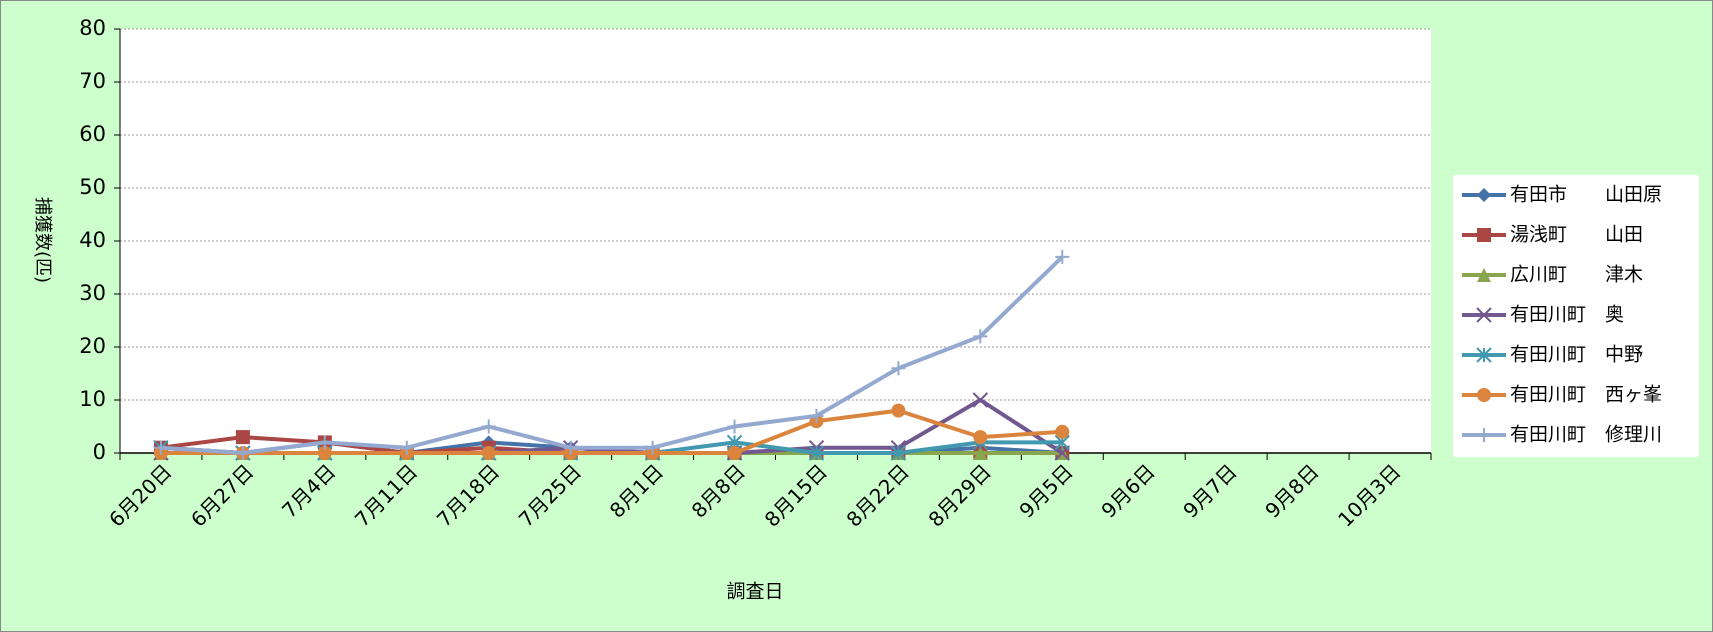 This screenshot has width=1713, height=632. I want to click on y-tick-label: 20, so click(92, 346).